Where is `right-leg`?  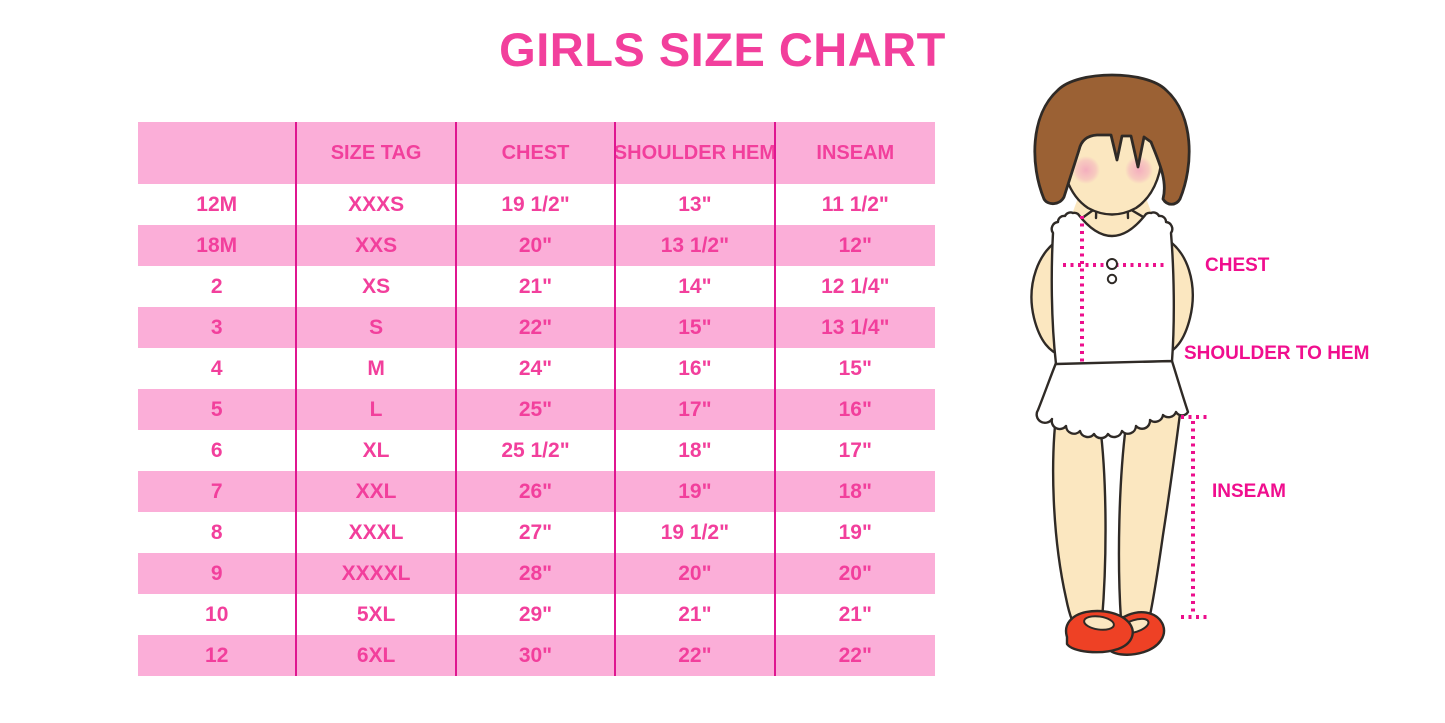
right-leg is located at coordinates (1150, 510).